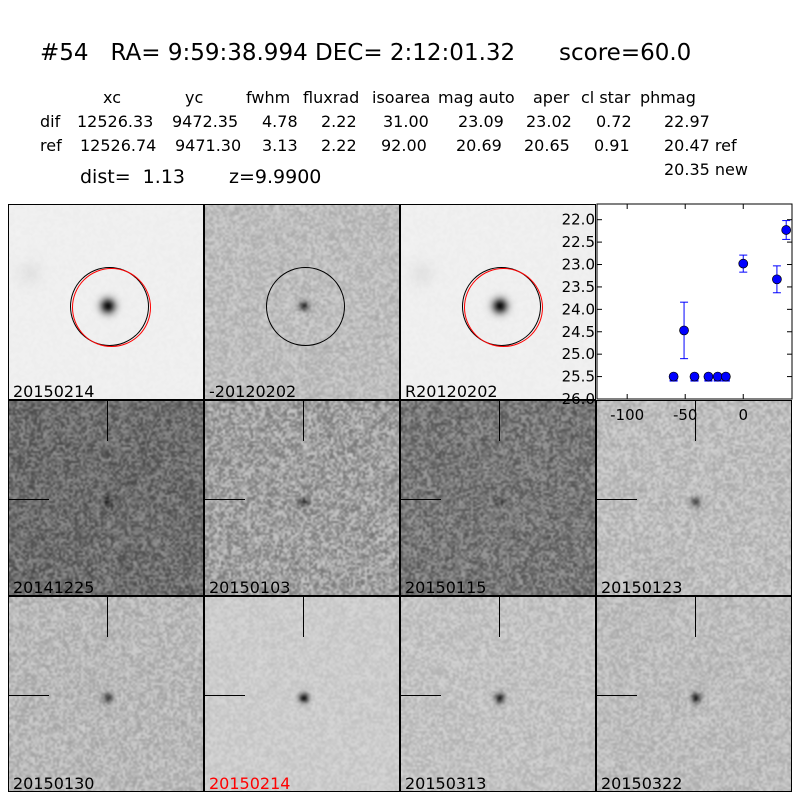 The width and height of the screenshot is (800, 800). I want to click on table-cell: 9472.35, so click(205, 121).